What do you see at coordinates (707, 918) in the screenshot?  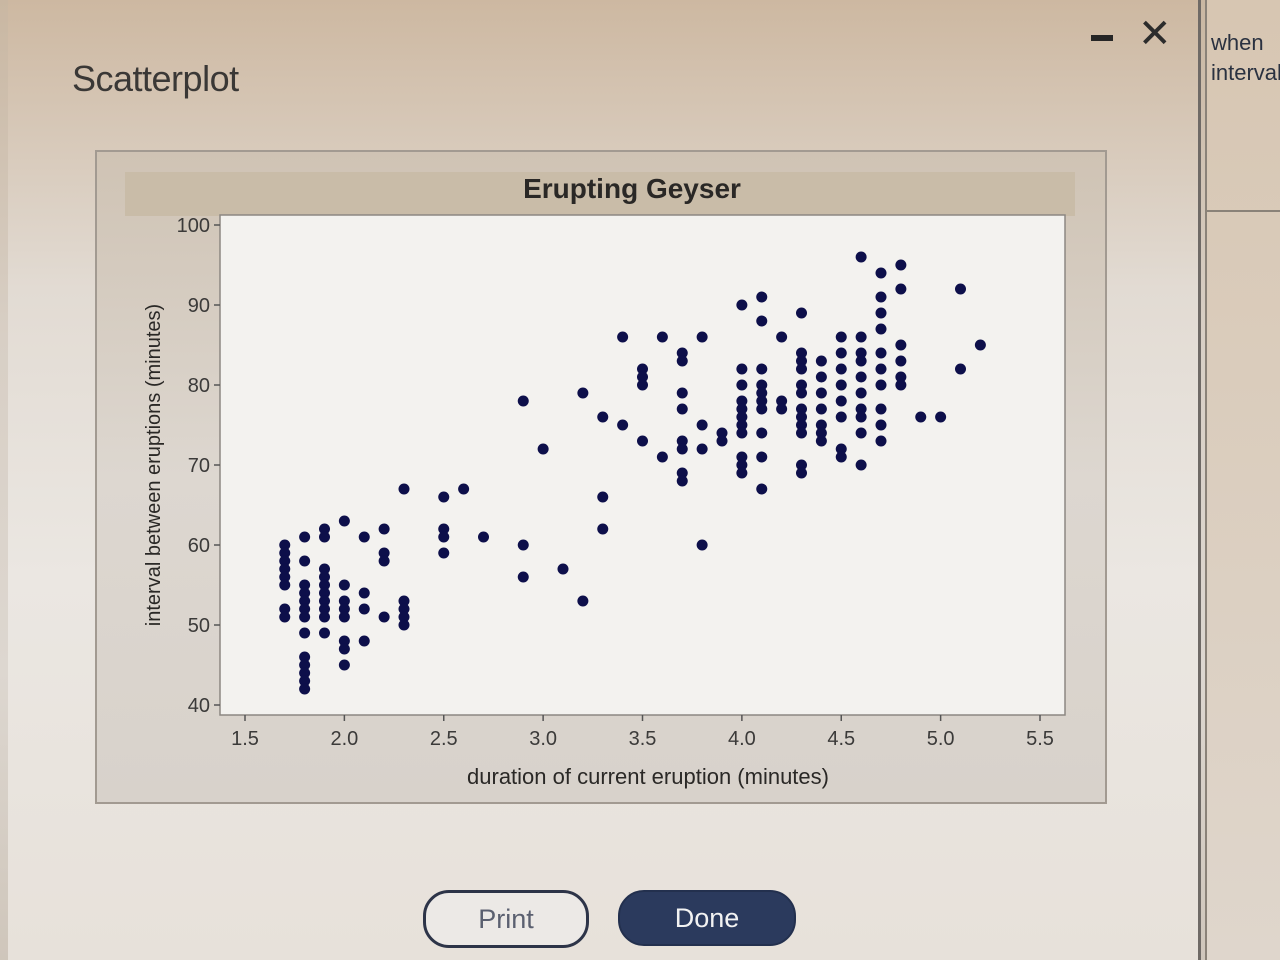 I see `done-button: Done` at bounding box center [707, 918].